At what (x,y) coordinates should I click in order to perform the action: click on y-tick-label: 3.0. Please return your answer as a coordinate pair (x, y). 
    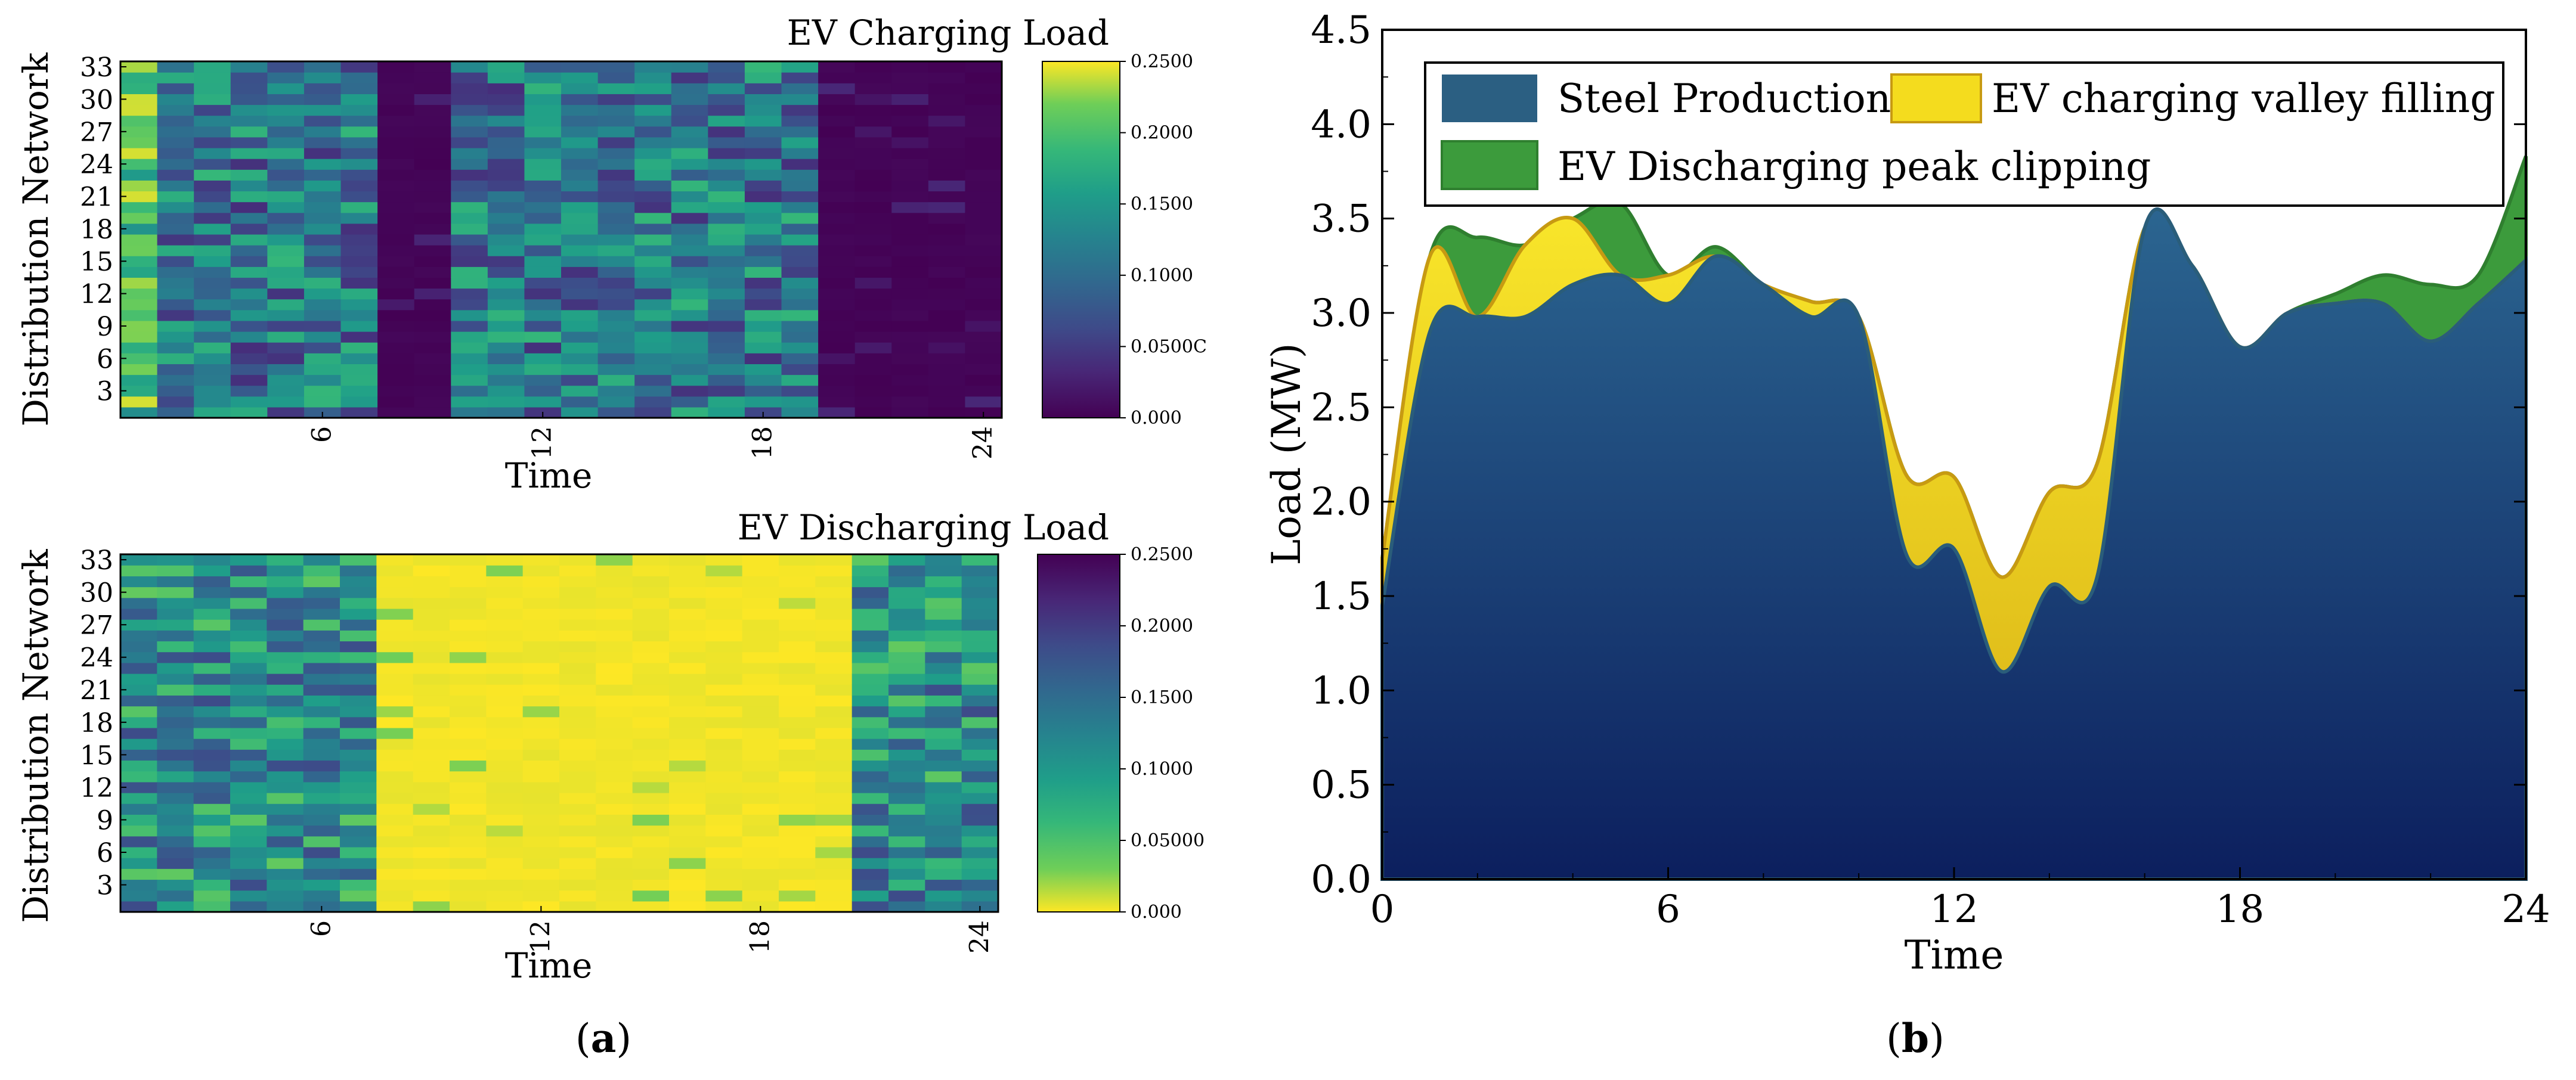
    Looking at the image, I should click on (1341, 314).